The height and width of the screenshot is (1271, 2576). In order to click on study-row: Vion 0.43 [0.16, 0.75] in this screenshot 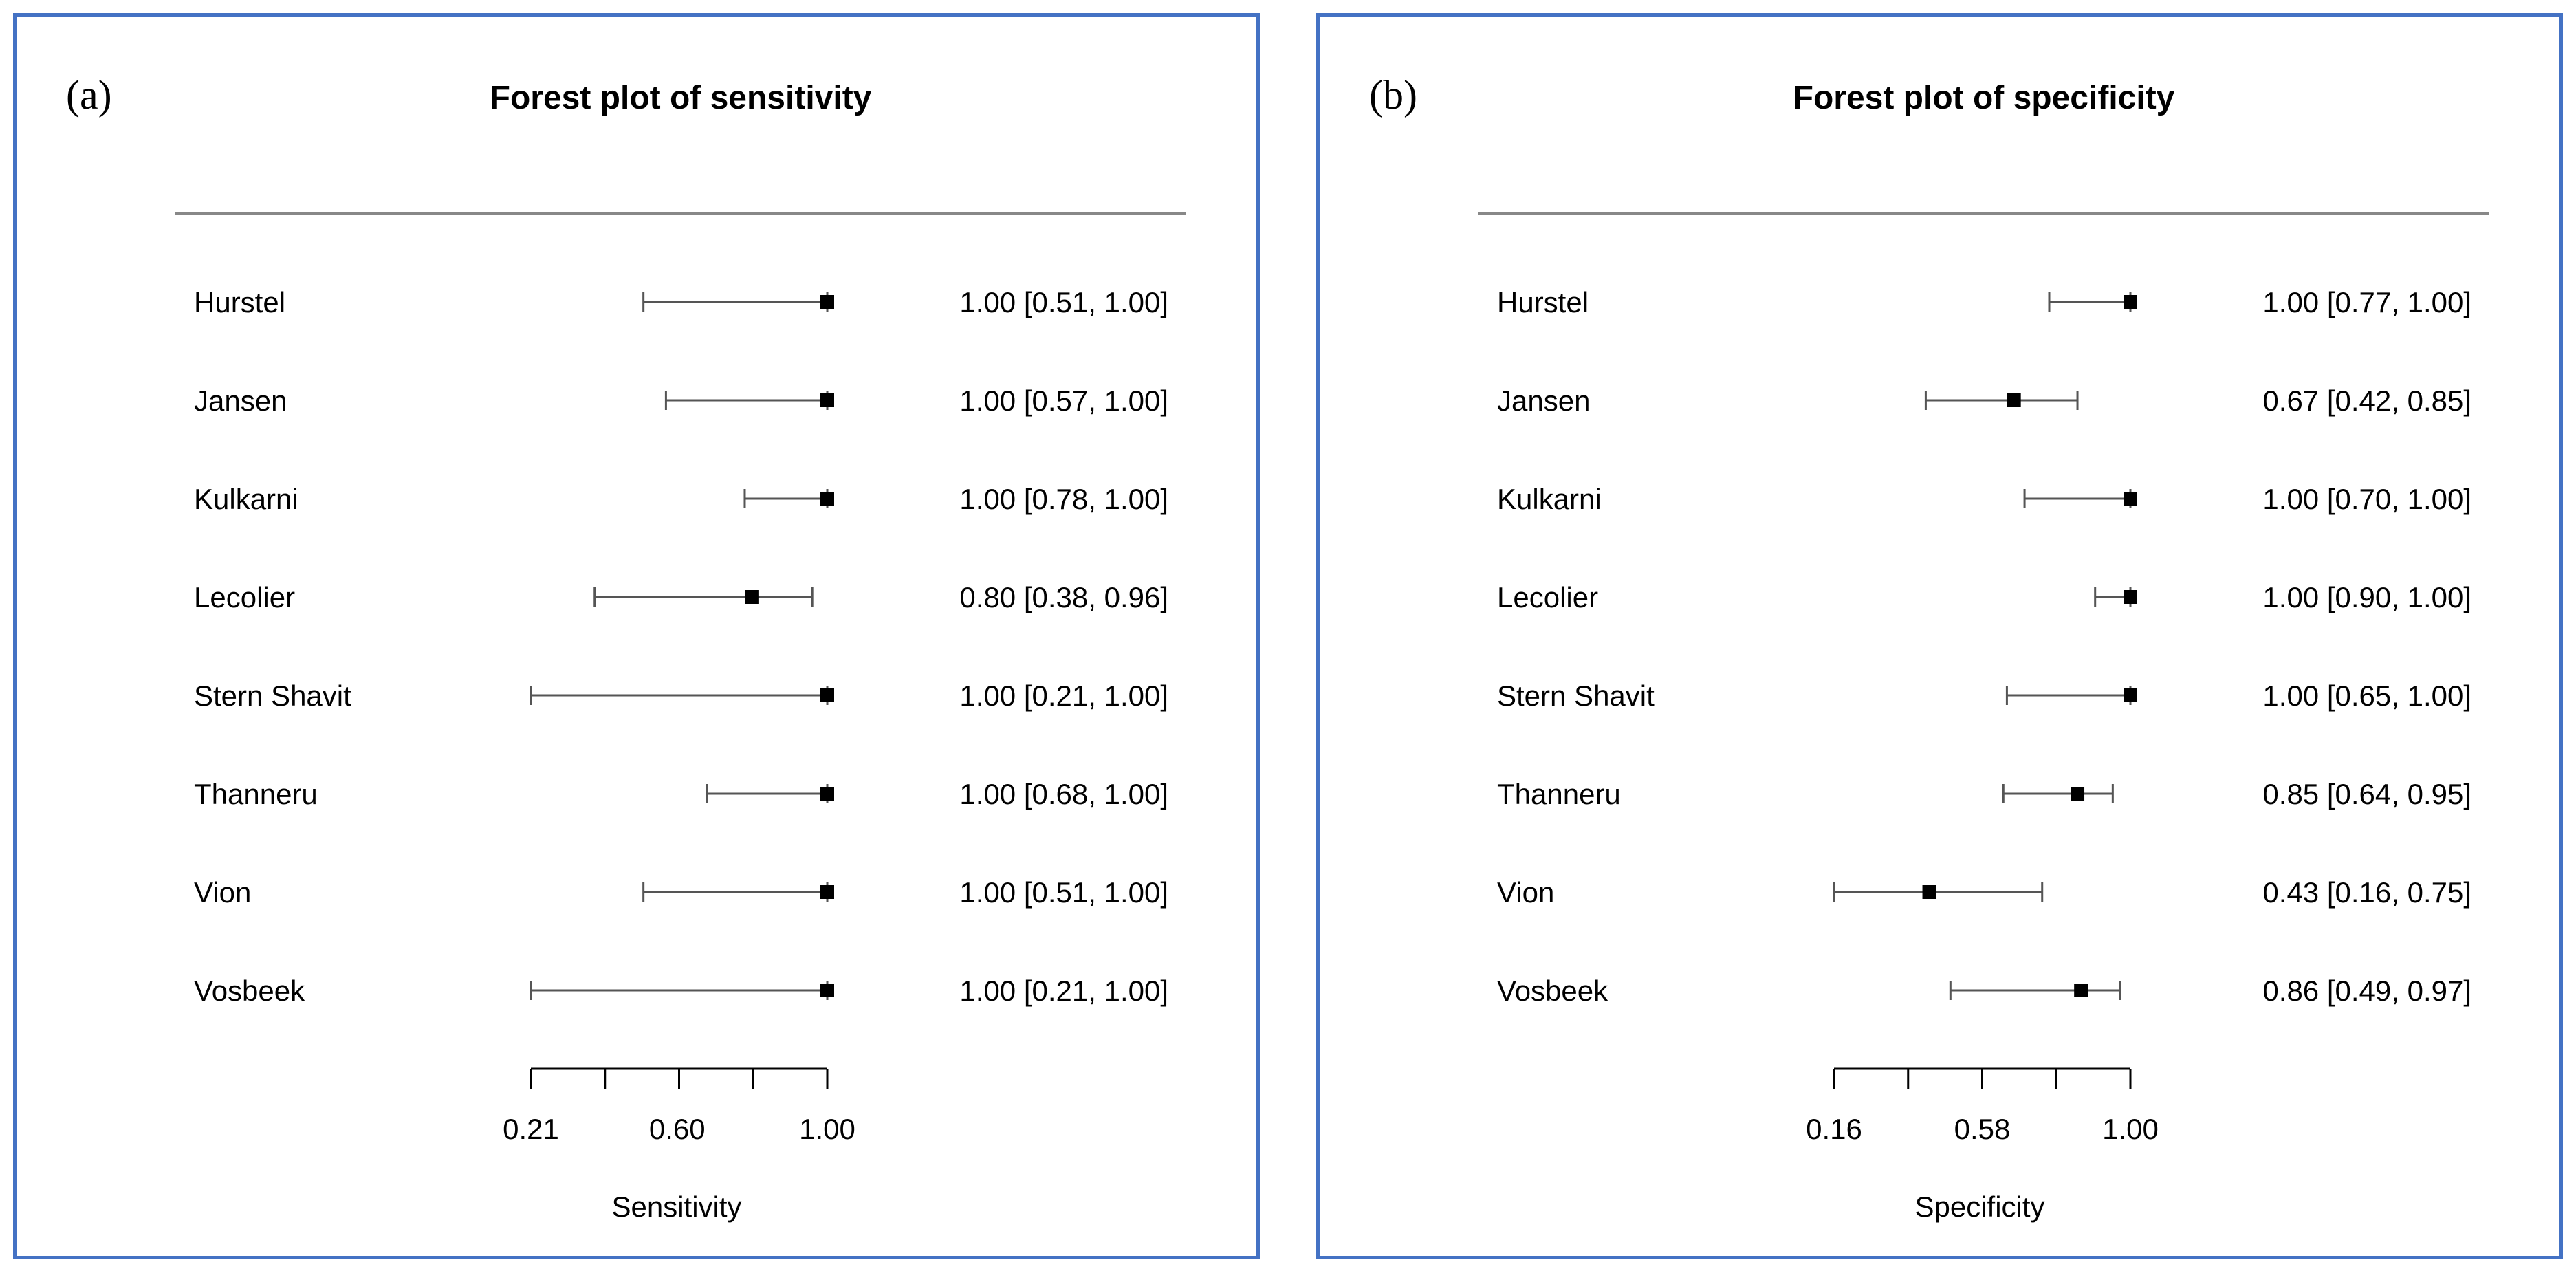, I will do `click(1984, 892)`.